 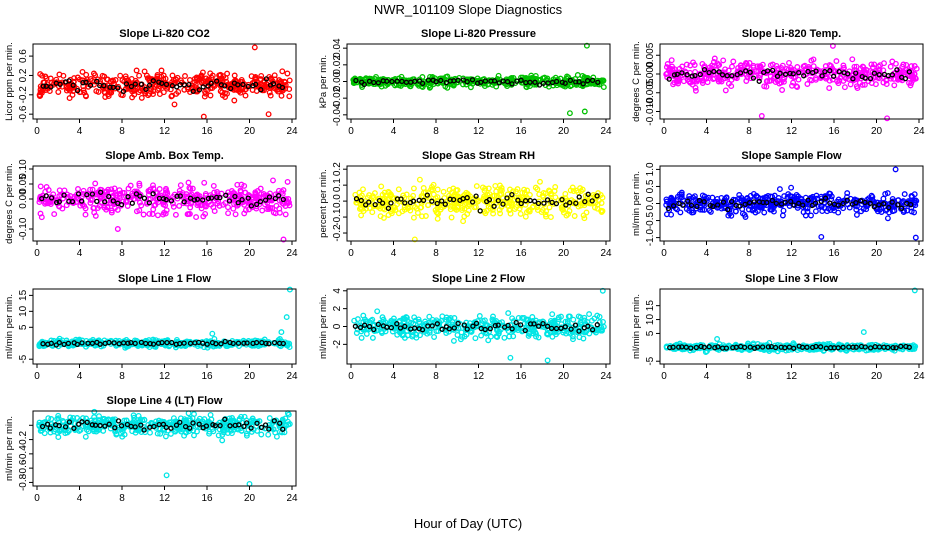 What do you see at coordinates (707, 376) in the screenshot?
I see `x-tick-label: 4` at bounding box center [707, 376].